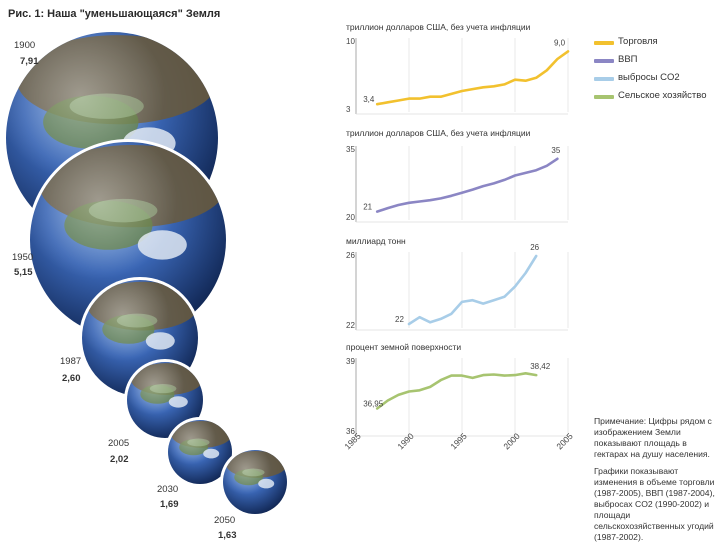  Describe the element at coordinates (71, 378) in the screenshot. I see `globe-value-1987: 2,60` at that location.